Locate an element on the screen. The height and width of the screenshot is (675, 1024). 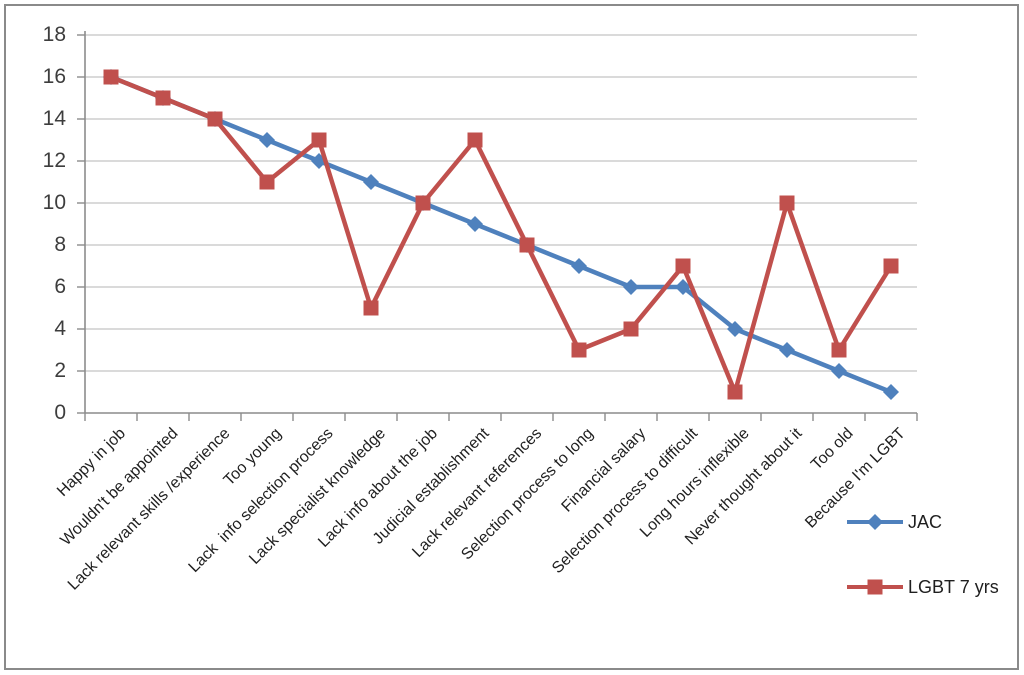
y-tick-label: 8 is located at coordinates (60, 244).